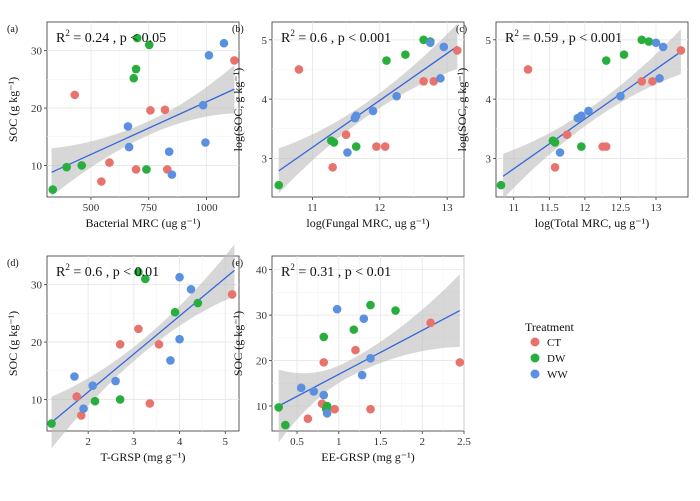 The width and height of the screenshot is (700, 501). What do you see at coordinates (143, 223) in the screenshot?
I see `x-axis-title: Bacterial MRC (ug g⁻¹)` at bounding box center [143, 223].